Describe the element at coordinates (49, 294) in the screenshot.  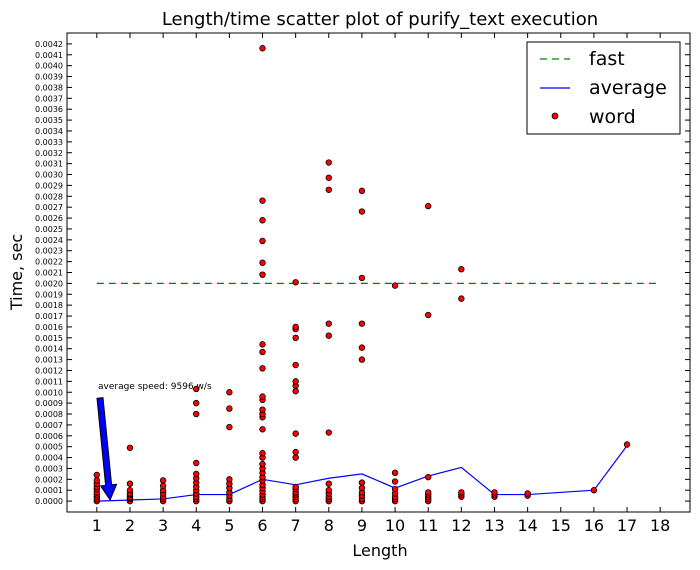
I see `y-tick-label: 0.0019` at that location.